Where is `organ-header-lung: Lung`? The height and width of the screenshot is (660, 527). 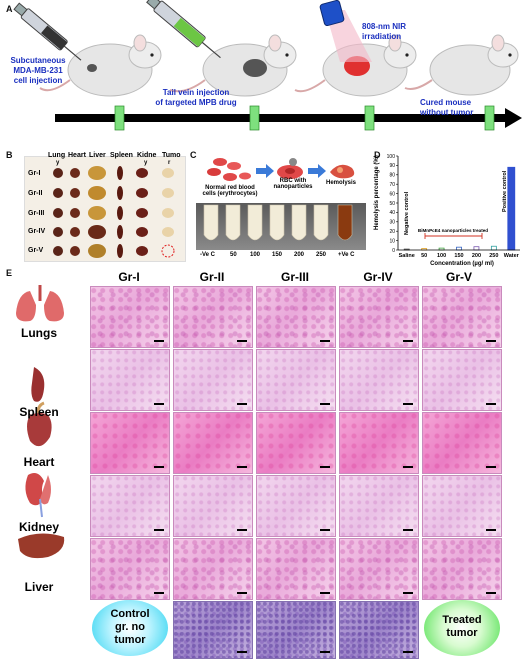
organ-header-lung: Lung is located at coordinates (57, 155).